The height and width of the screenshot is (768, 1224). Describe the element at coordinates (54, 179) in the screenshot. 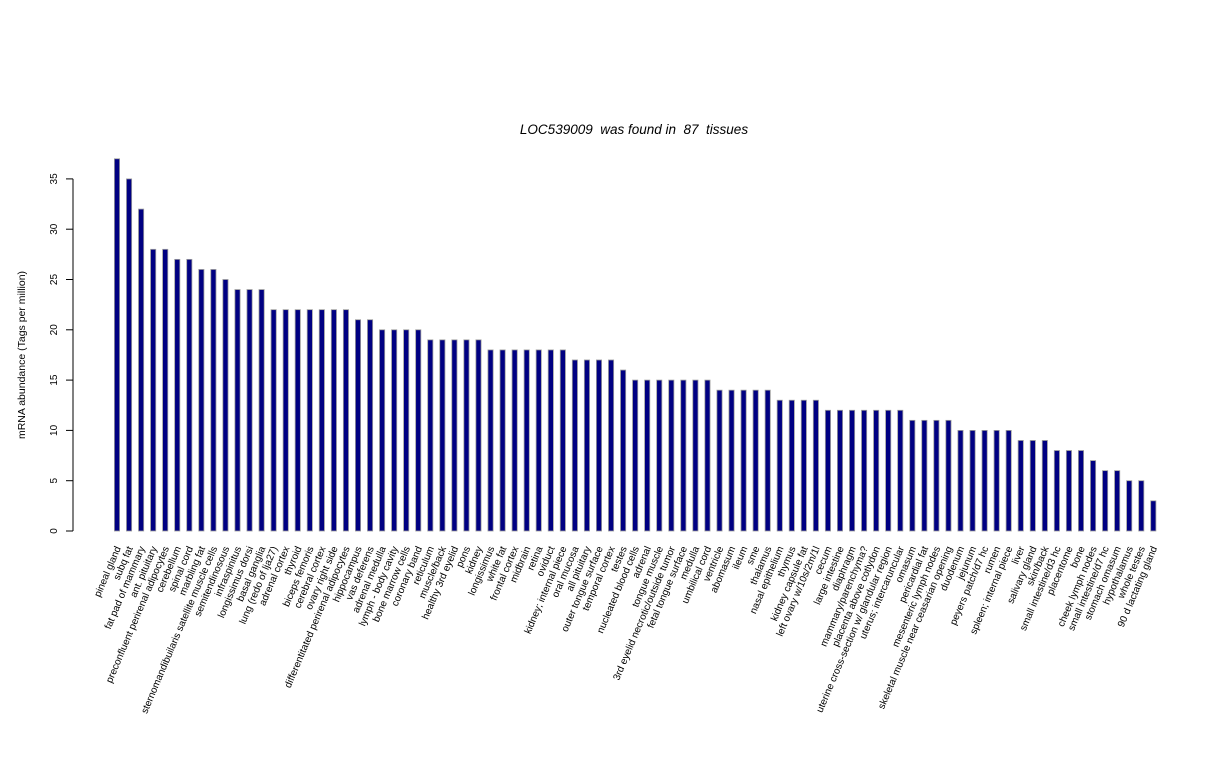

I see `y-tick-label: 35` at that location.